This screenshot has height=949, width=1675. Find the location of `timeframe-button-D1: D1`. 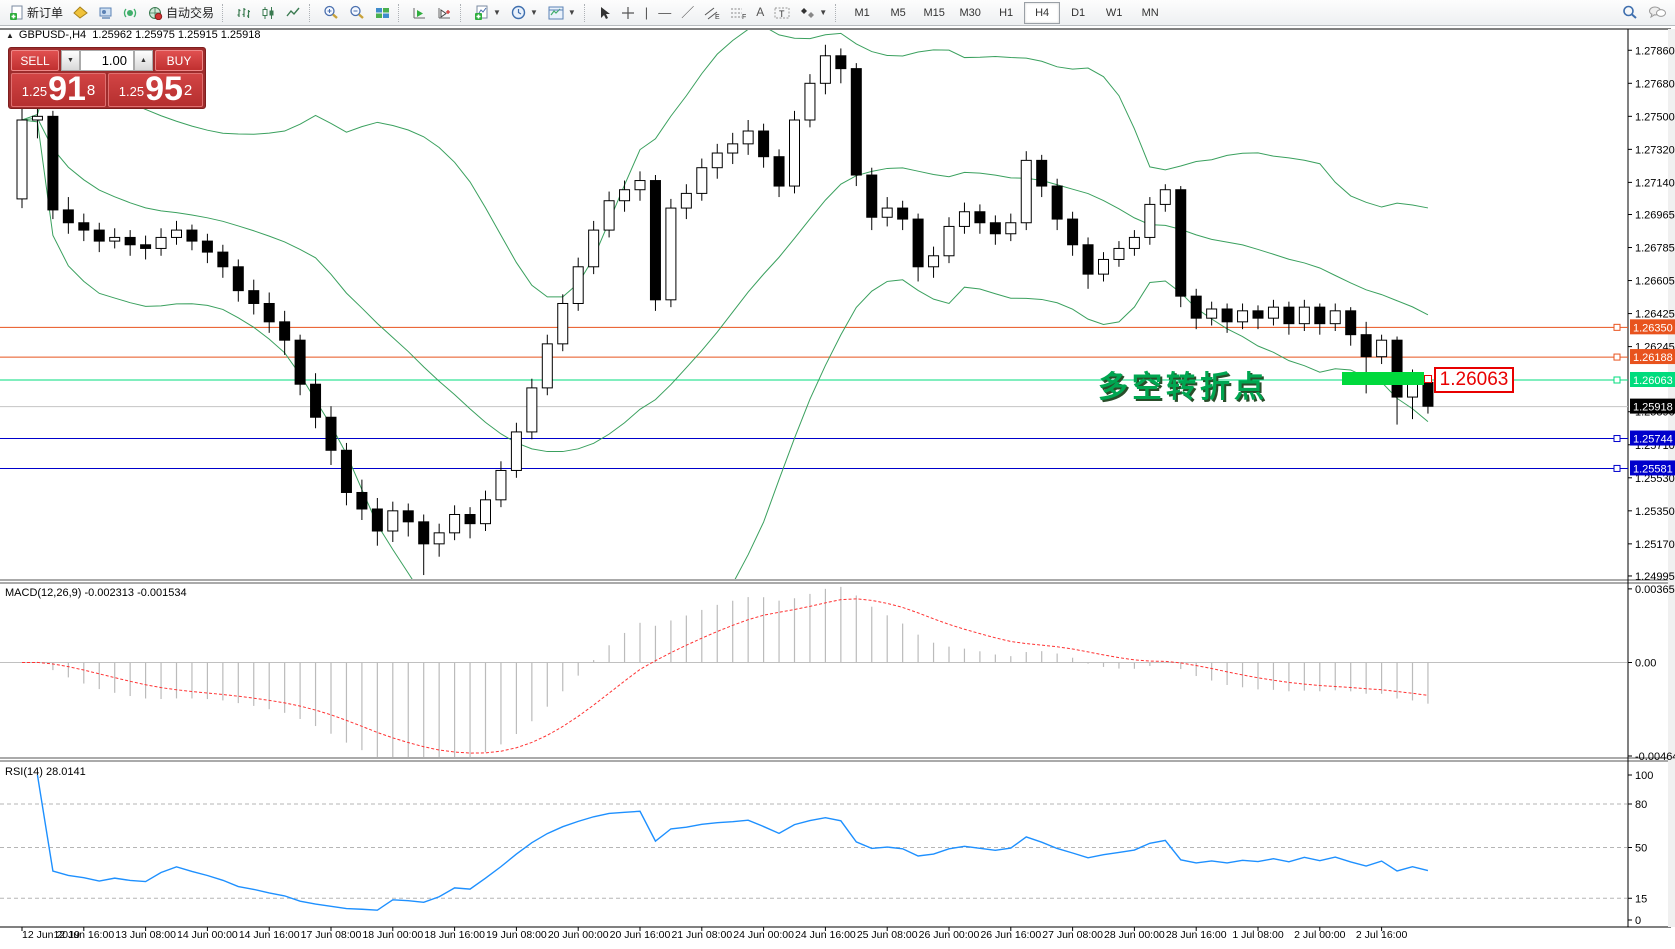

timeframe-button-D1: D1 is located at coordinates (1078, 12).